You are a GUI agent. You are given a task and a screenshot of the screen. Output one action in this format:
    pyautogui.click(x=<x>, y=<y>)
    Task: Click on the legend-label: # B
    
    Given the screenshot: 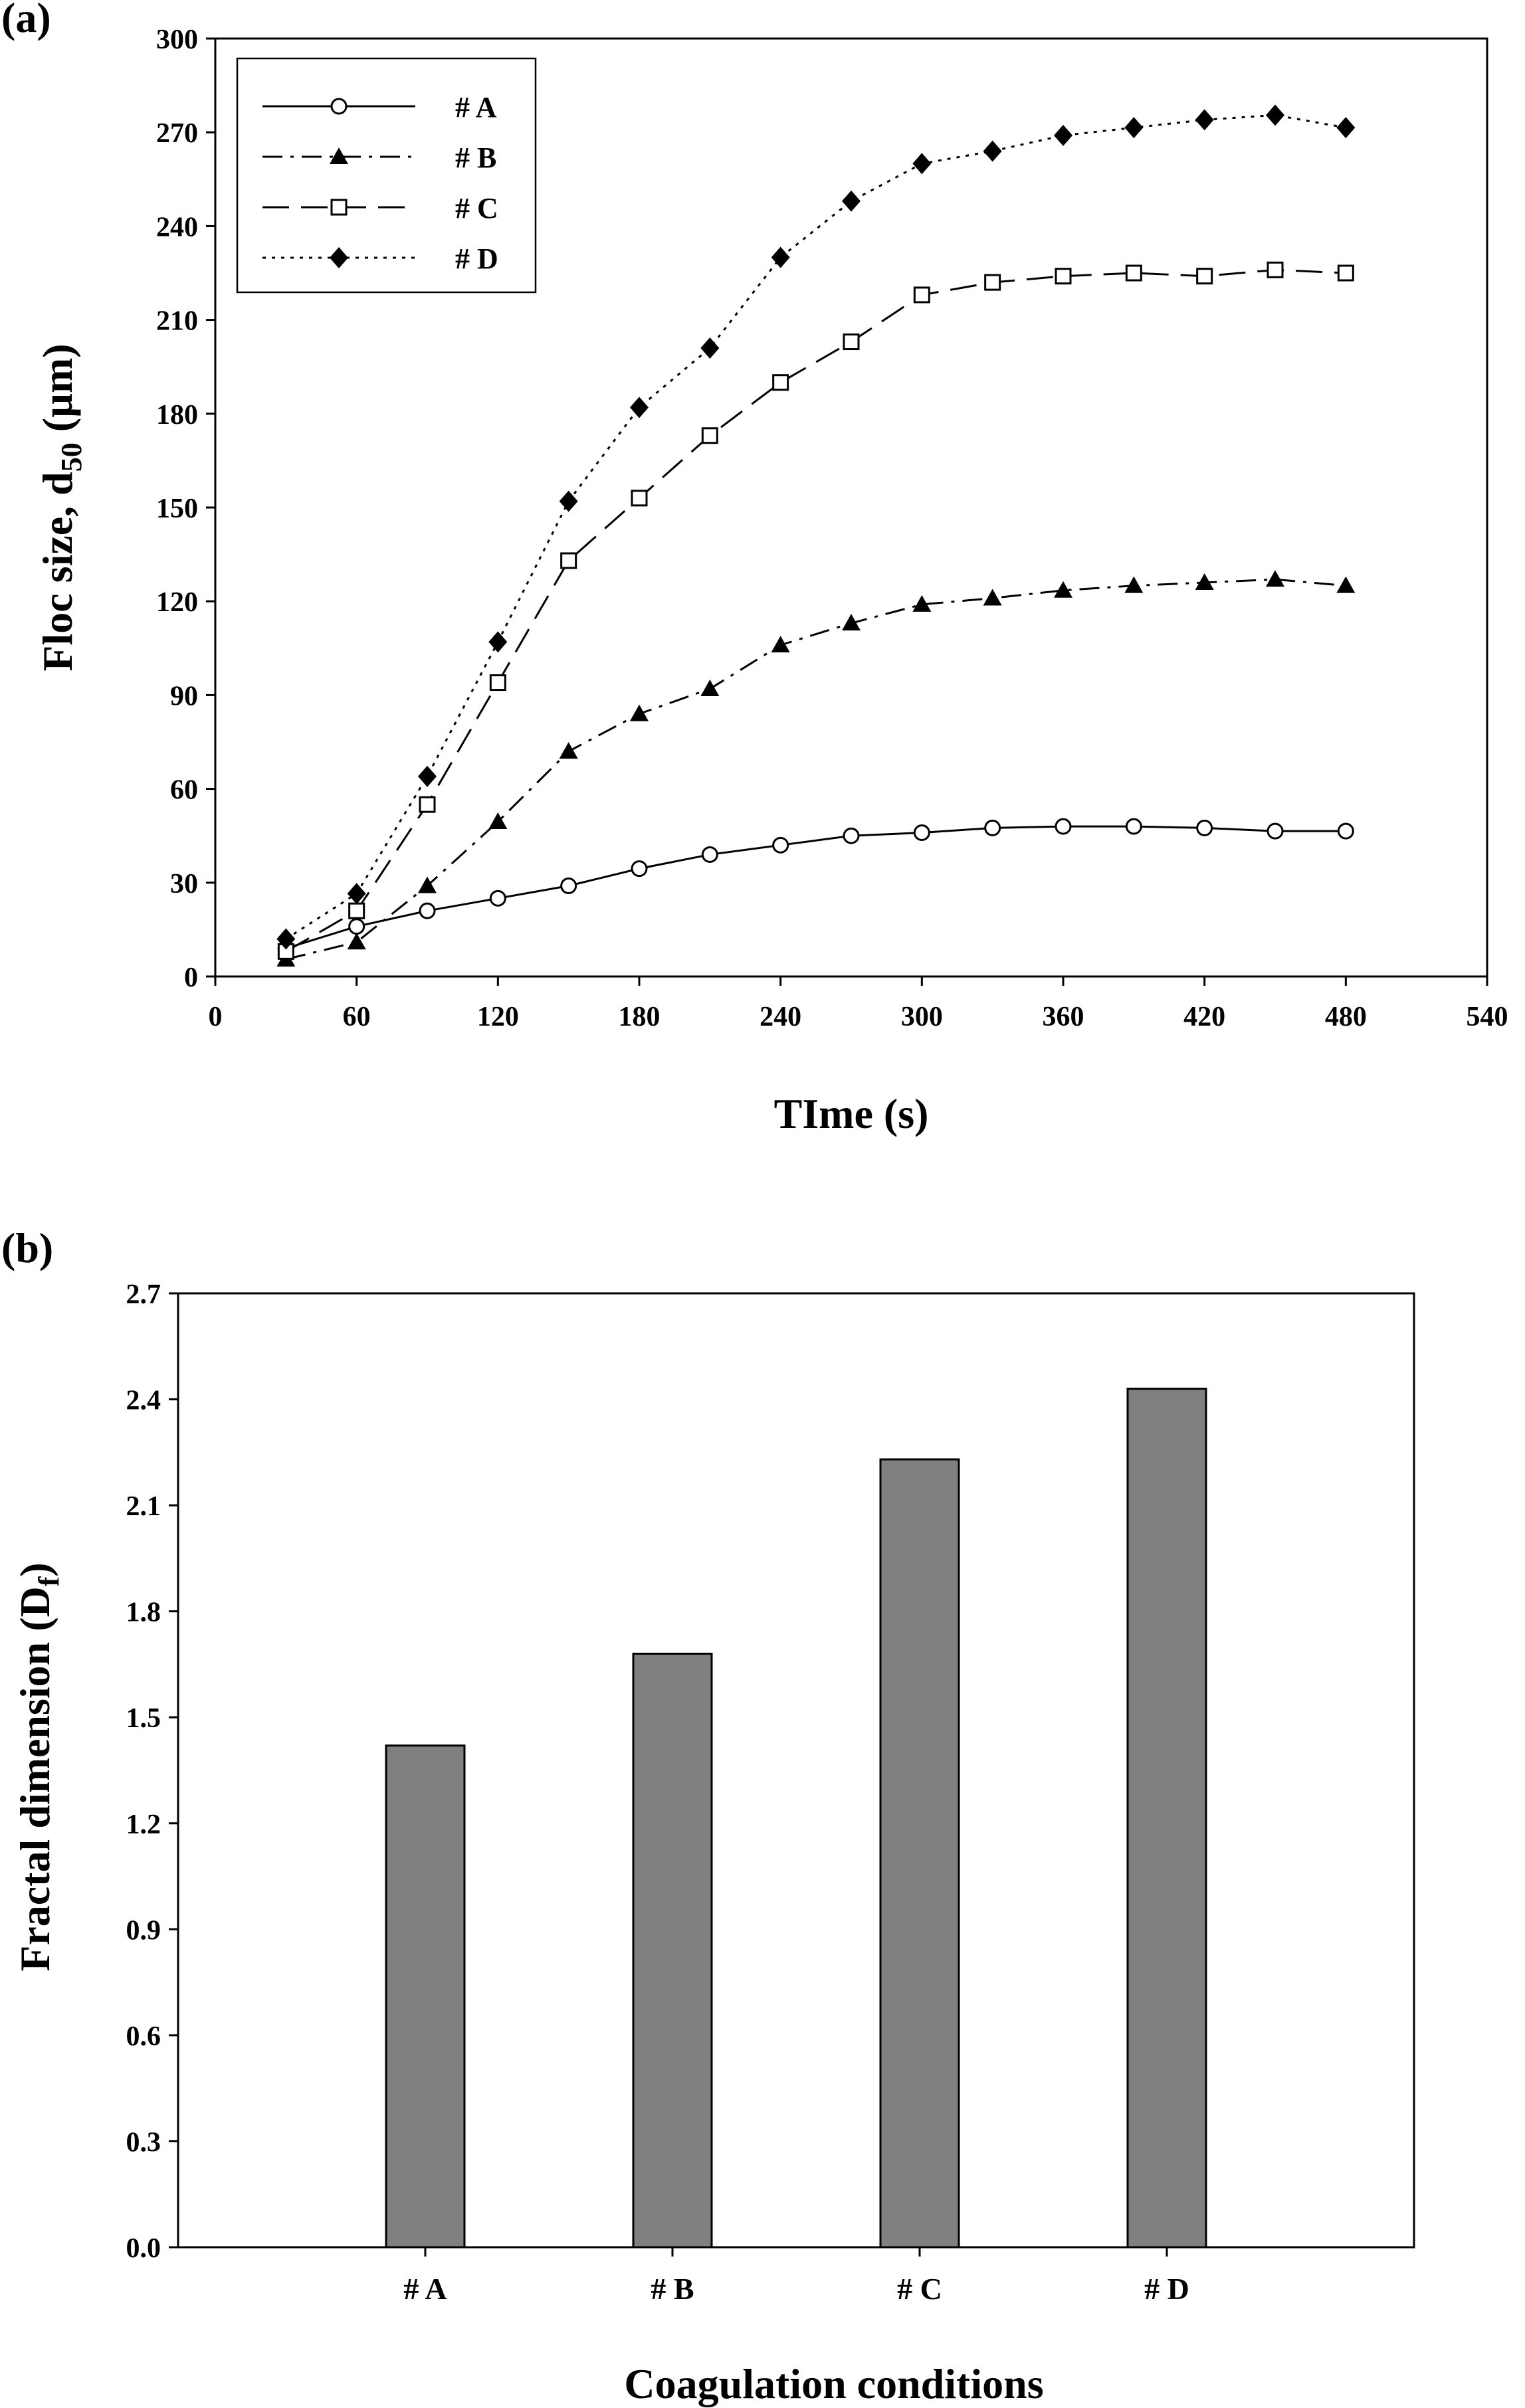 What is the action you would take?
    pyautogui.click(x=476, y=157)
    